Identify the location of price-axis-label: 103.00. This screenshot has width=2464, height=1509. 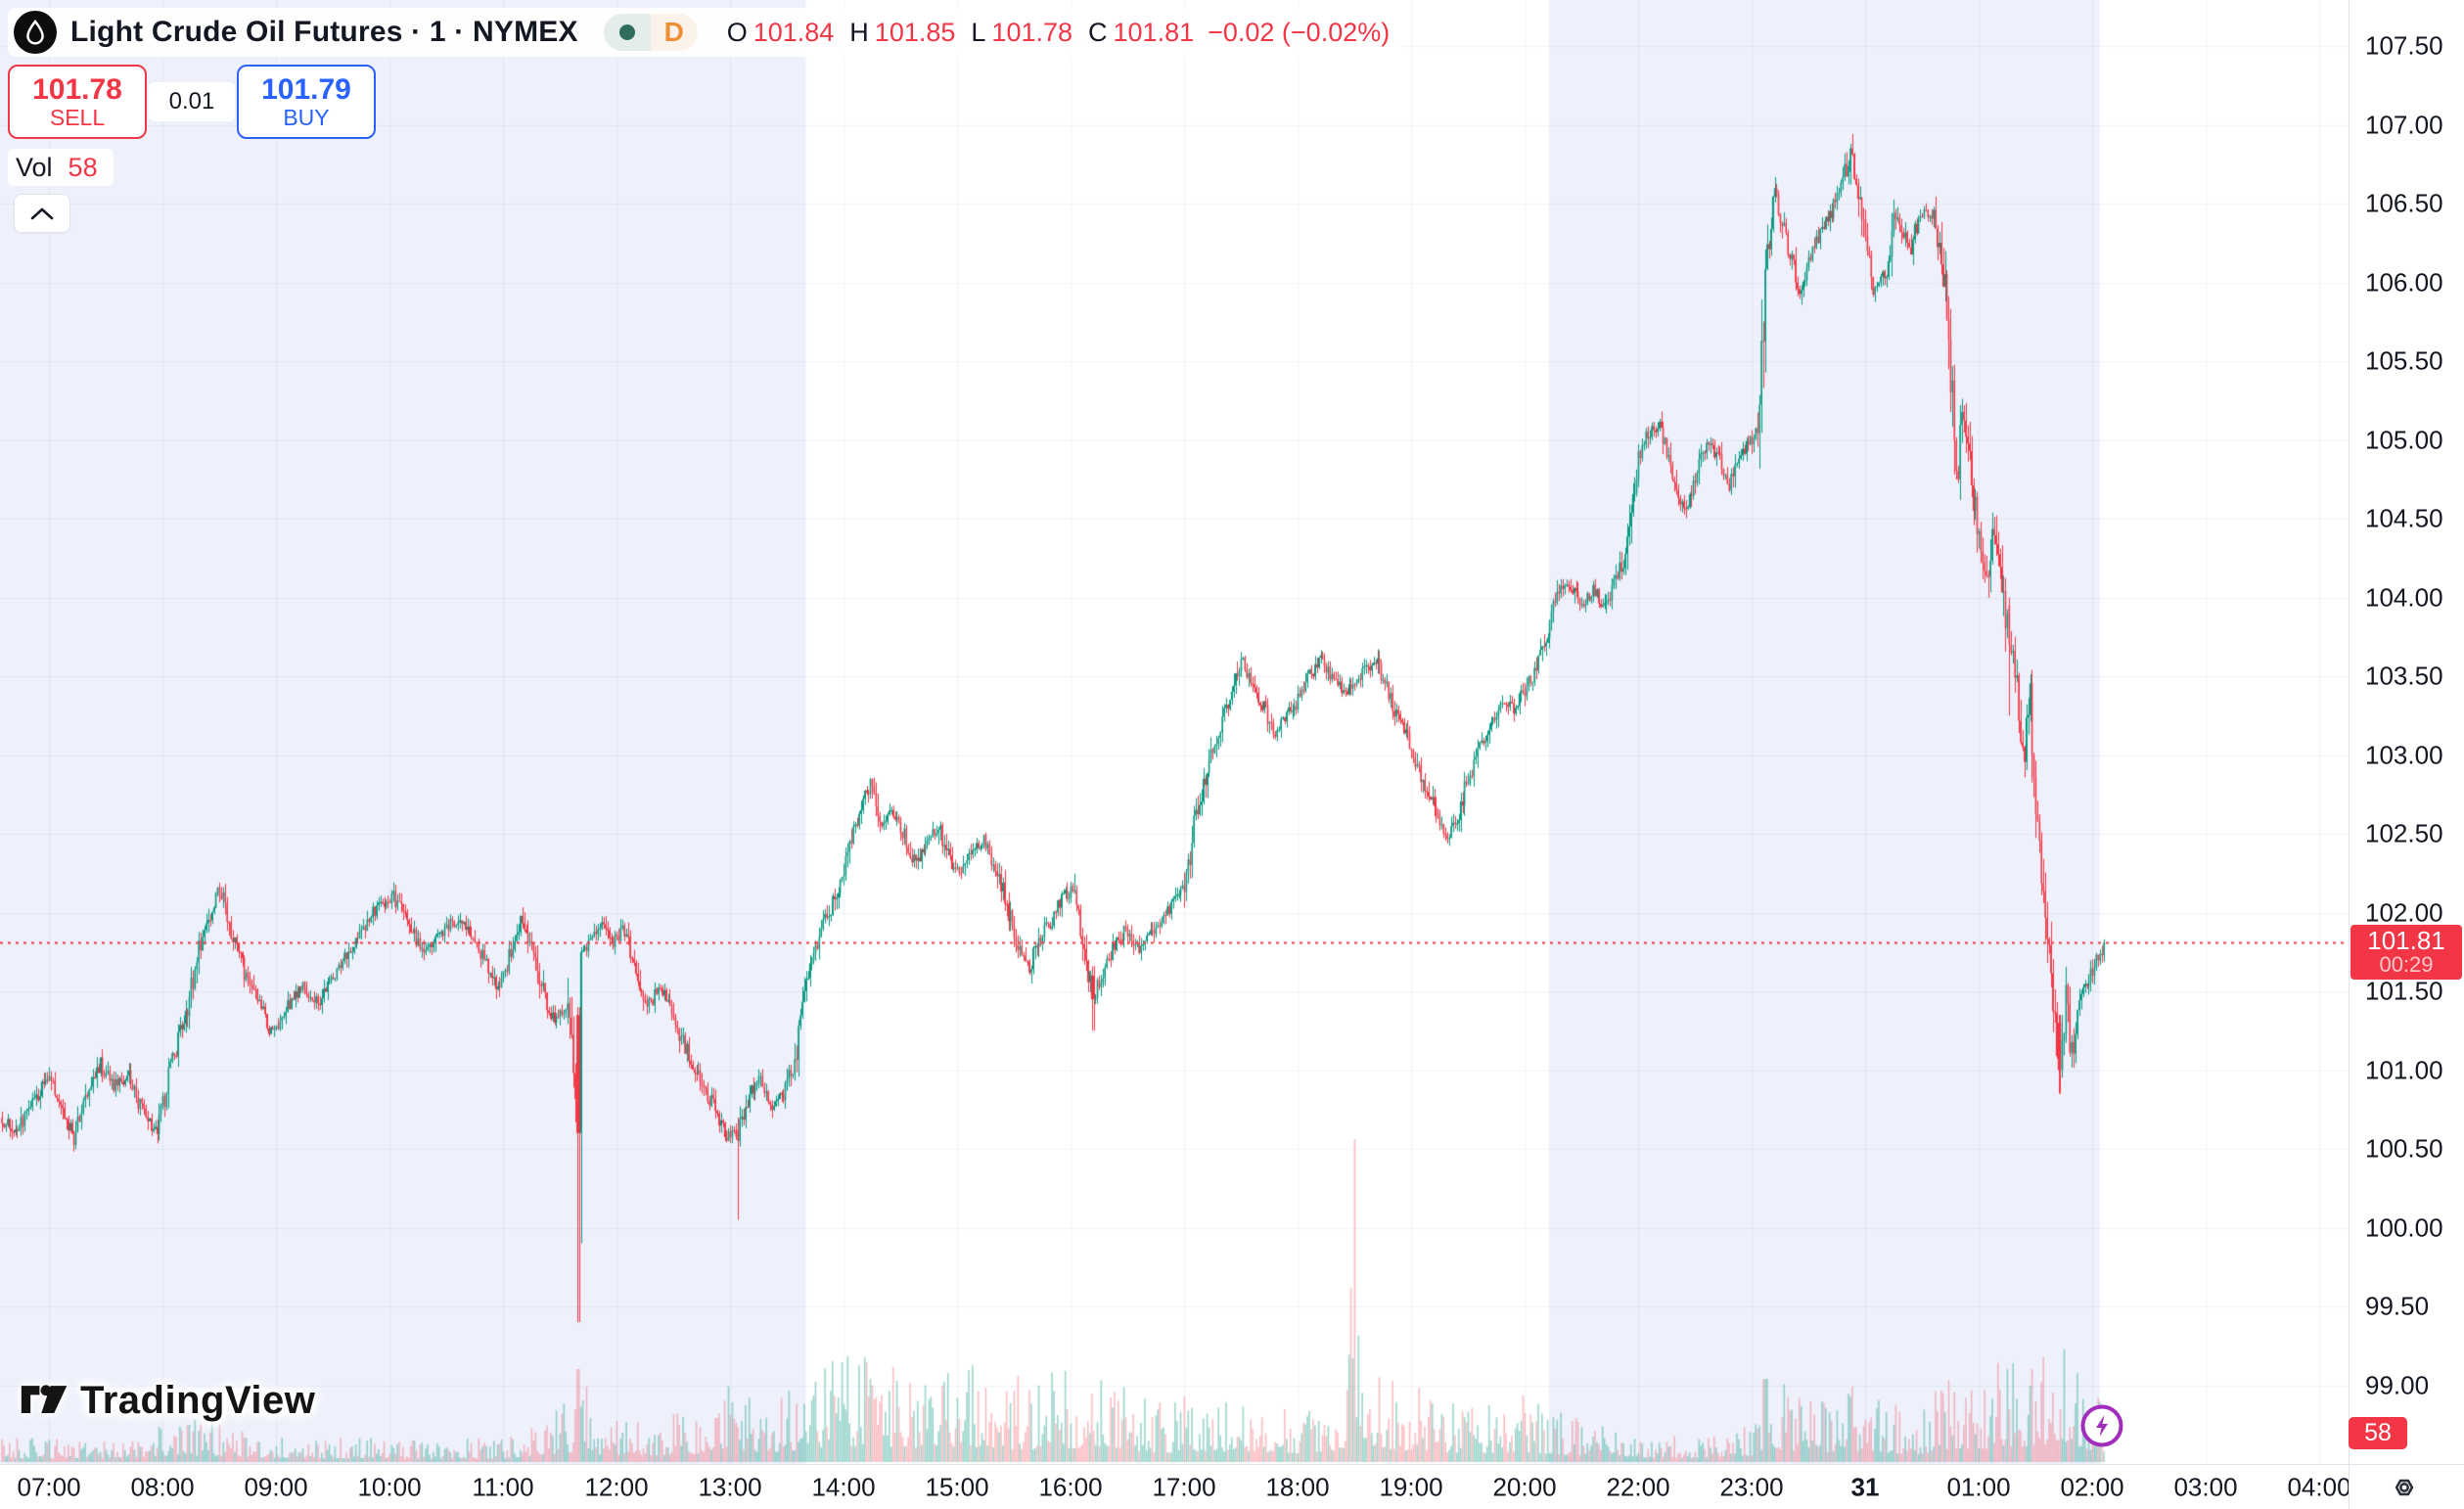
(2404, 754).